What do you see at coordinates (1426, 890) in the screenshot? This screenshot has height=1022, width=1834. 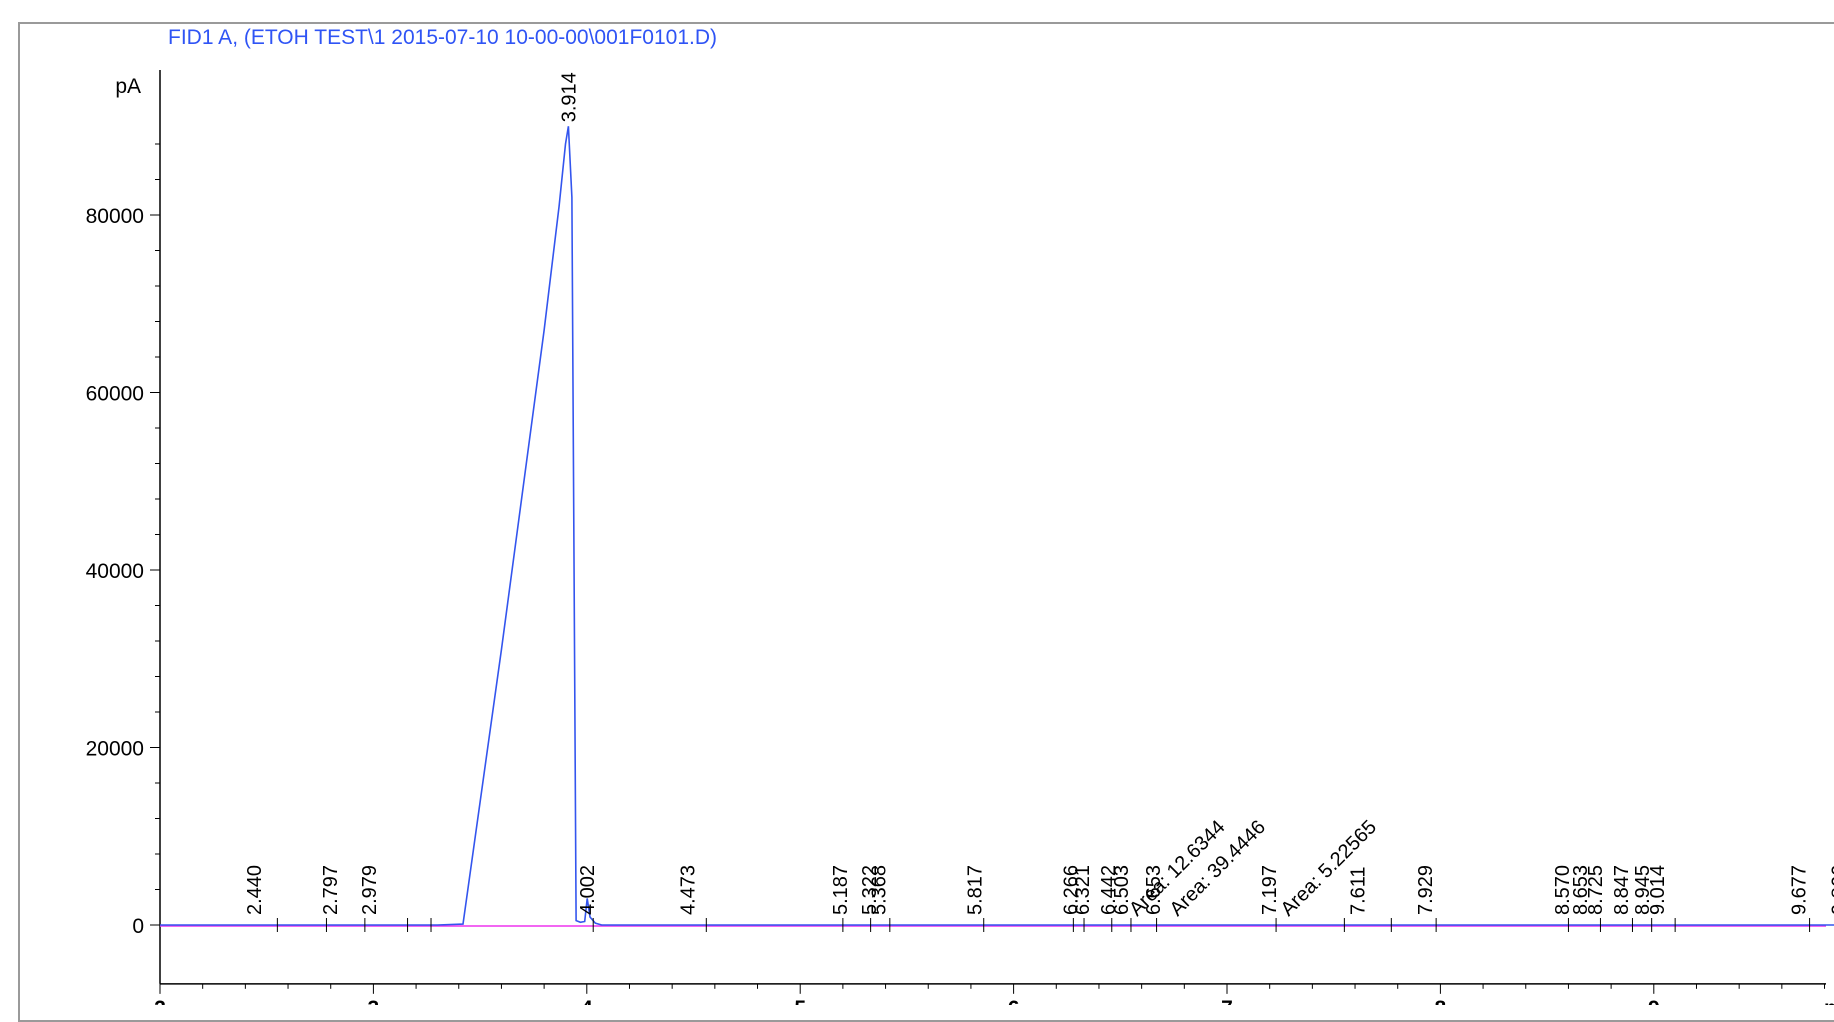 I see `peak-label: 7.929` at bounding box center [1426, 890].